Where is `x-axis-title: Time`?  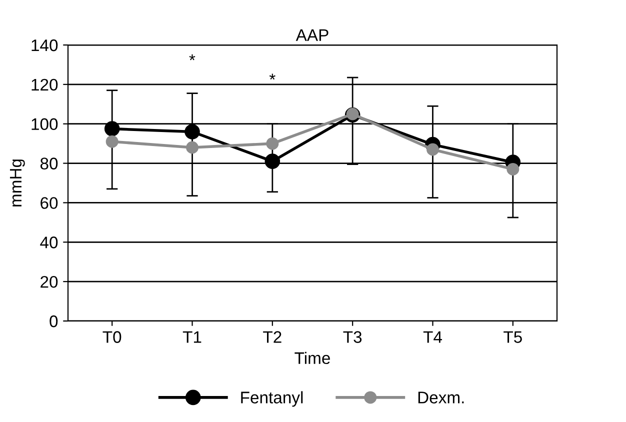
x-axis-title: Time is located at coordinates (312, 358).